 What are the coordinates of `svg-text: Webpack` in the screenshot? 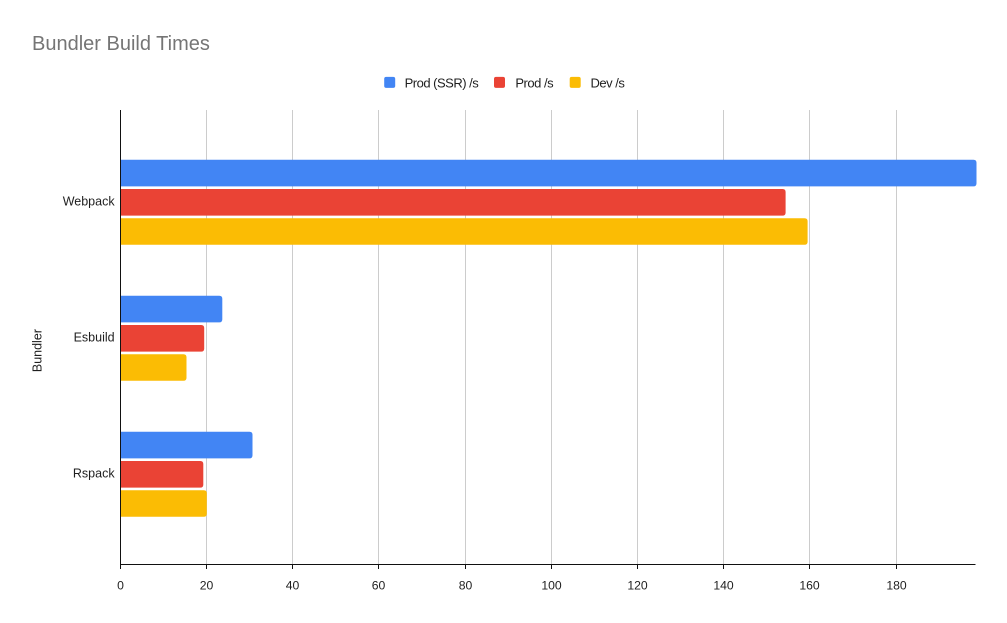 It's located at (89, 202).